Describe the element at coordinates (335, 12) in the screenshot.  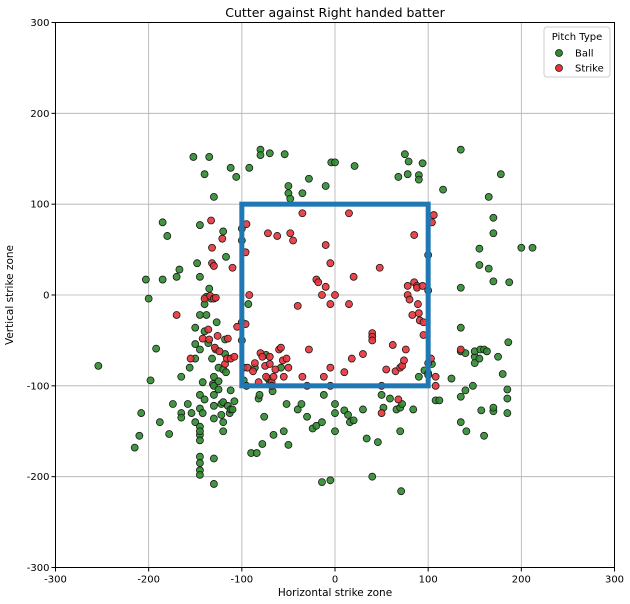
I see `chart-title: Cutter against Right handed batter` at that location.